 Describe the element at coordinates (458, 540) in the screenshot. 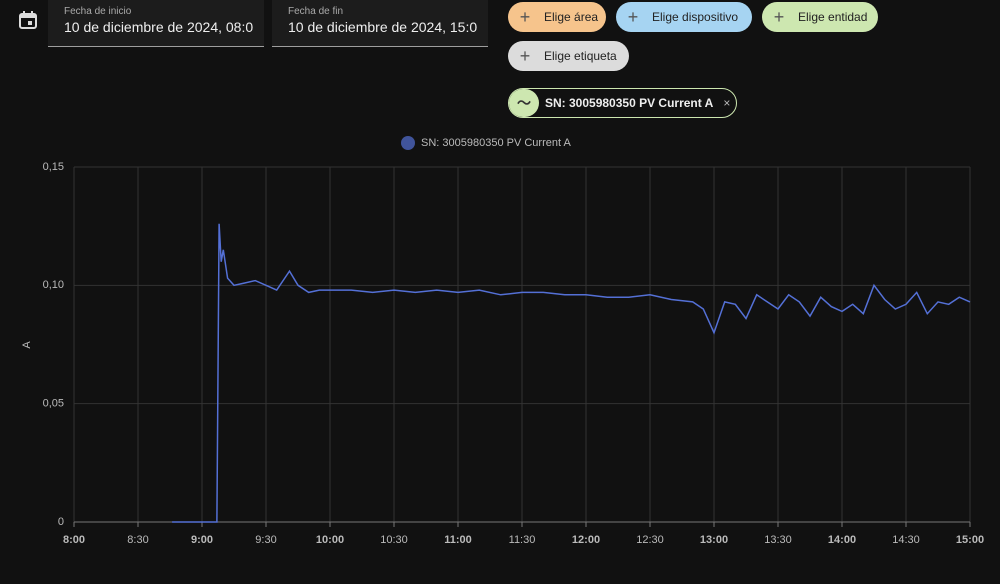

I see `x-tick-label: 11:00` at that location.